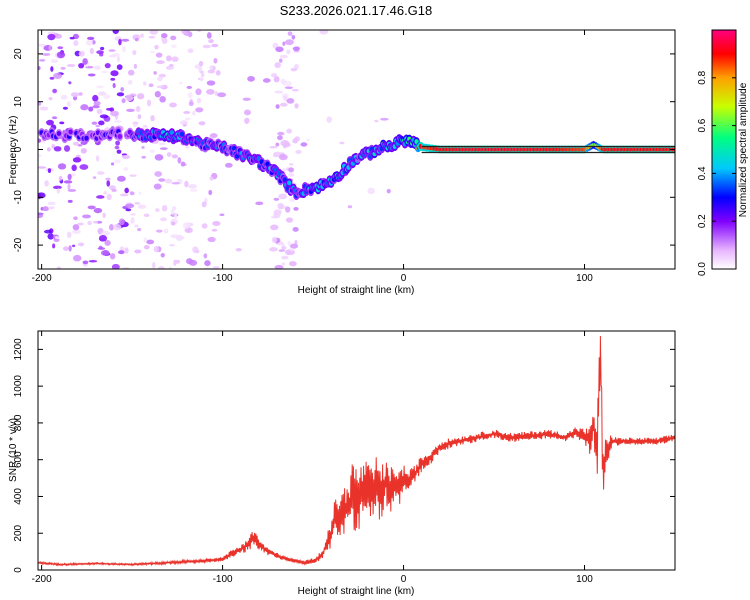 The image size is (750, 600). What do you see at coordinates (724, 149) in the screenshot?
I see `colorbar-gradient` at bounding box center [724, 149].